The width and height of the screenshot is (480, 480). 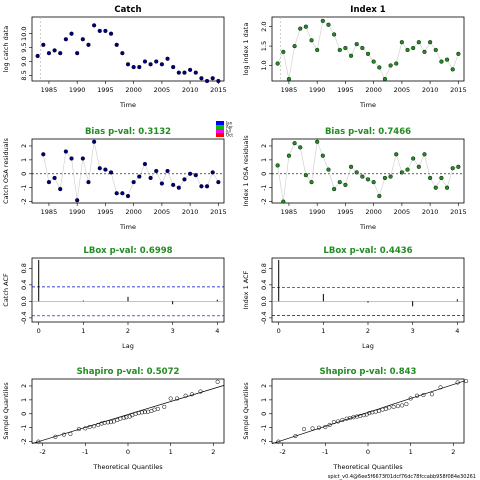 What do you see at coordinates (85, 452) in the screenshot?
I see `x-tick-label: -1` at bounding box center [85, 452].